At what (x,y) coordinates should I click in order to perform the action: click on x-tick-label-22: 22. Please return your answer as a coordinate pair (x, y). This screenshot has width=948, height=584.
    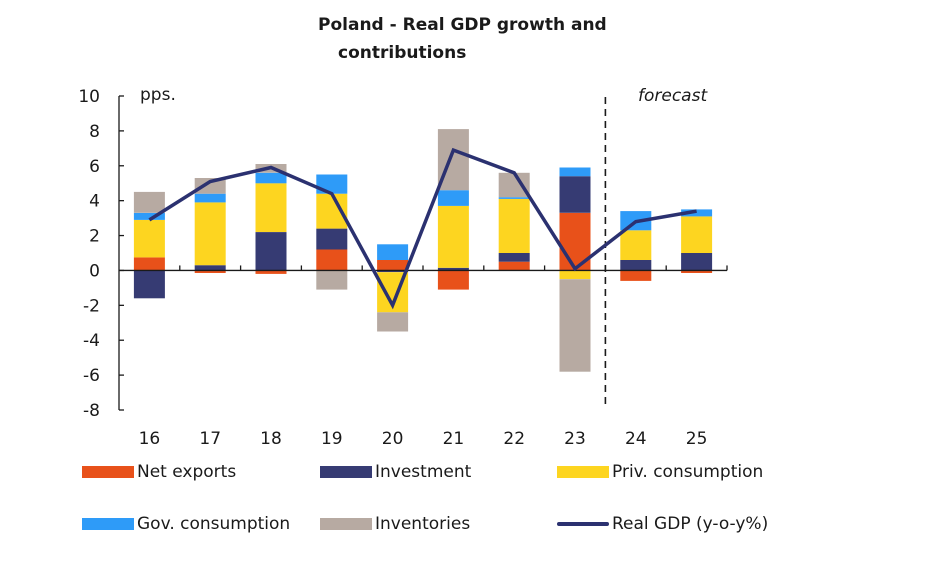
    Looking at the image, I should click on (514, 439).